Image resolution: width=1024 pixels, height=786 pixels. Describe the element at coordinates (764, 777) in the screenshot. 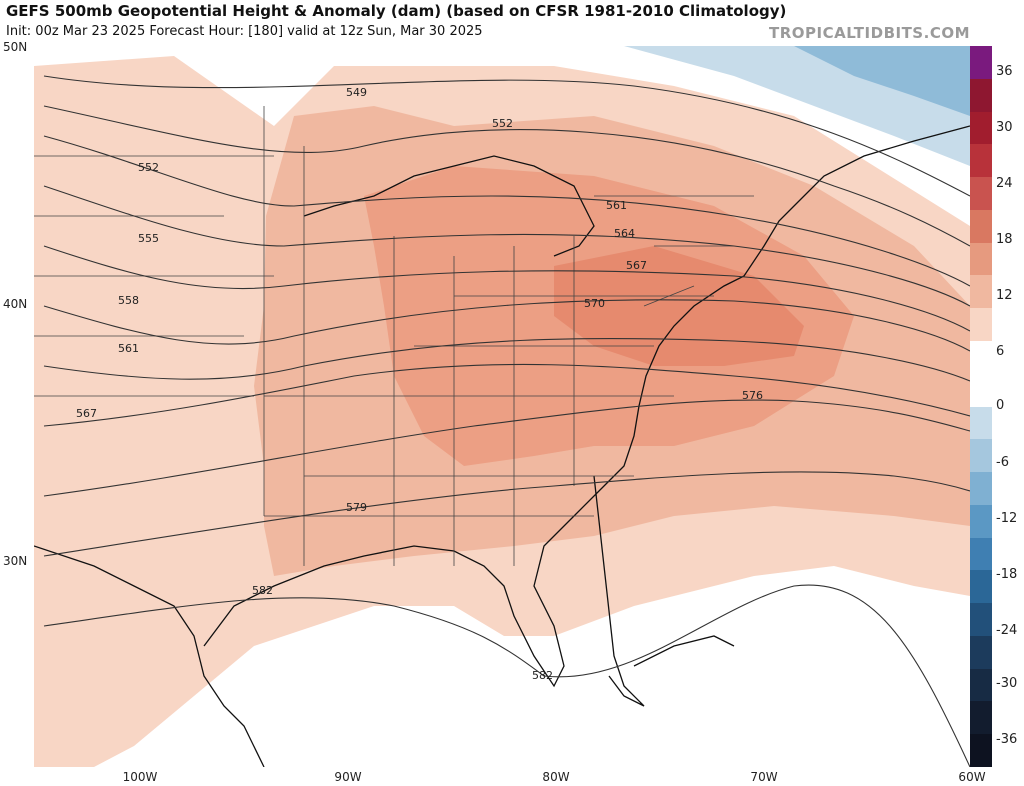

I see `lon-label: 70W` at that location.